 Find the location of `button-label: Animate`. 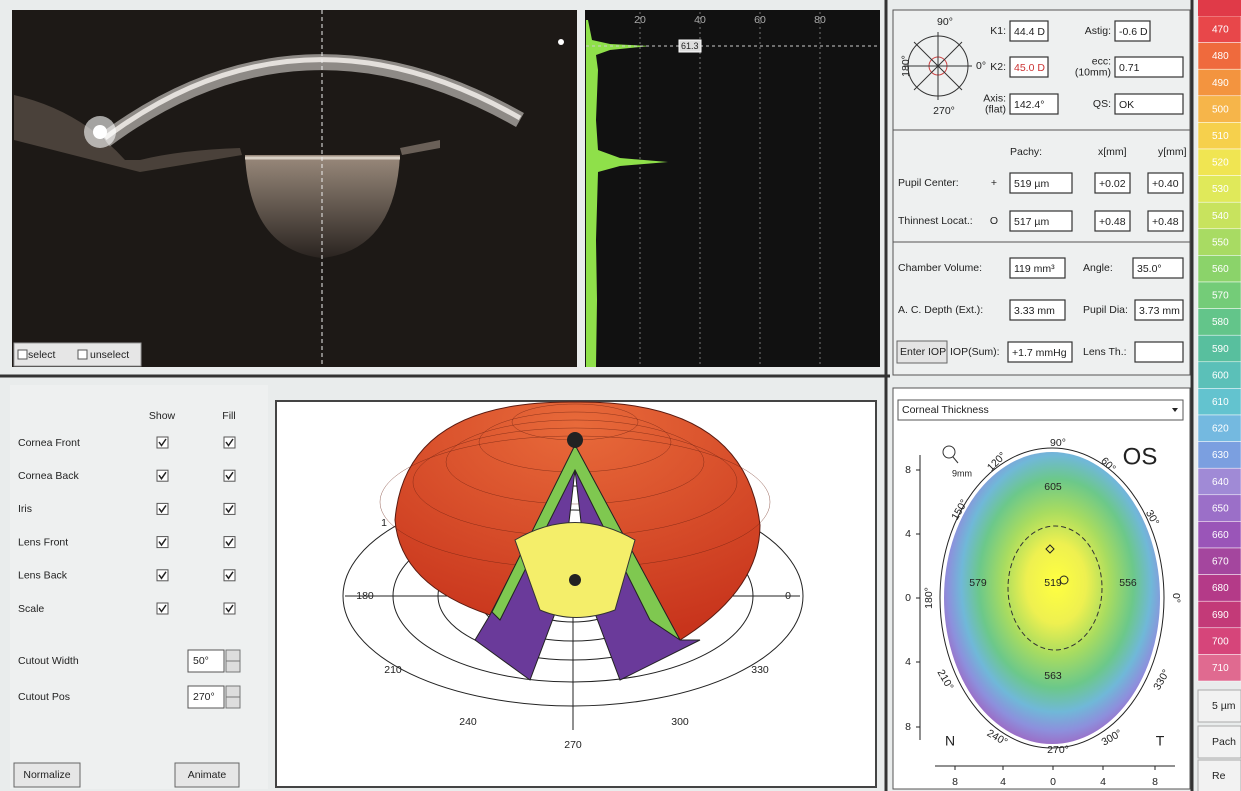

button-label: Animate is located at coordinates (207, 775).